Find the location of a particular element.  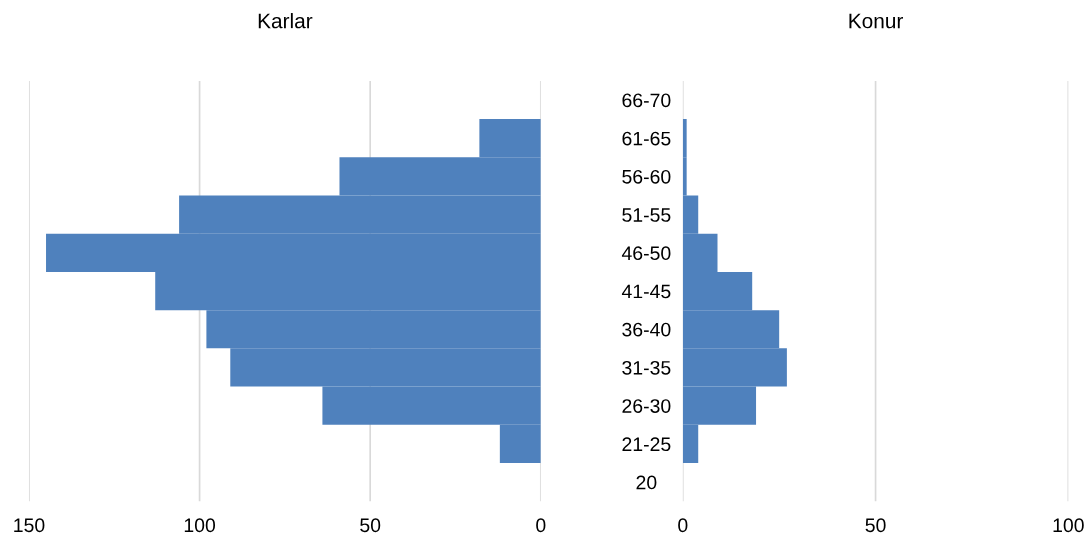

y-tick-label: 26-30 is located at coordinates (646, 406).